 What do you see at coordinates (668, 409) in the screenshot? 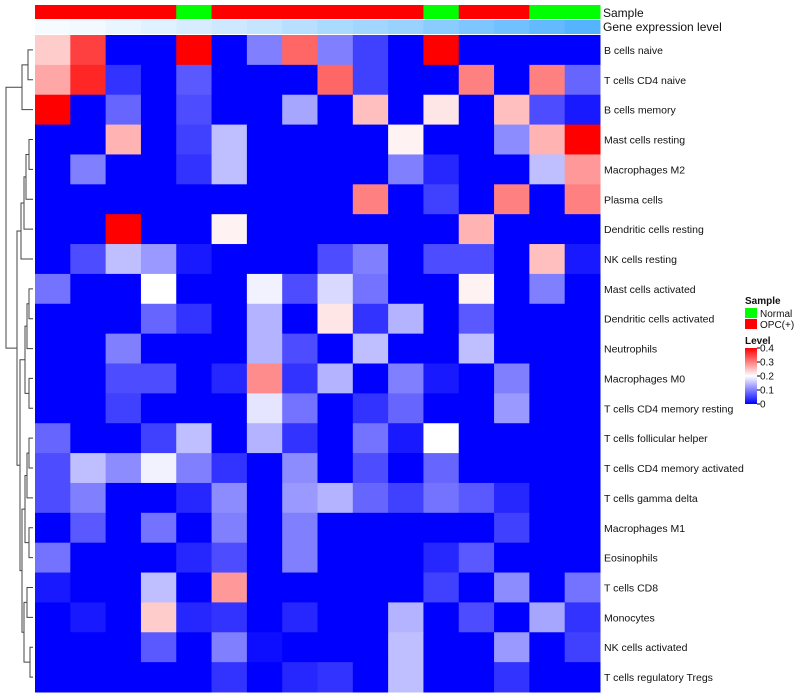
I see `row-label: T cells CD4 memory resting` at bounding box center [668, 409].